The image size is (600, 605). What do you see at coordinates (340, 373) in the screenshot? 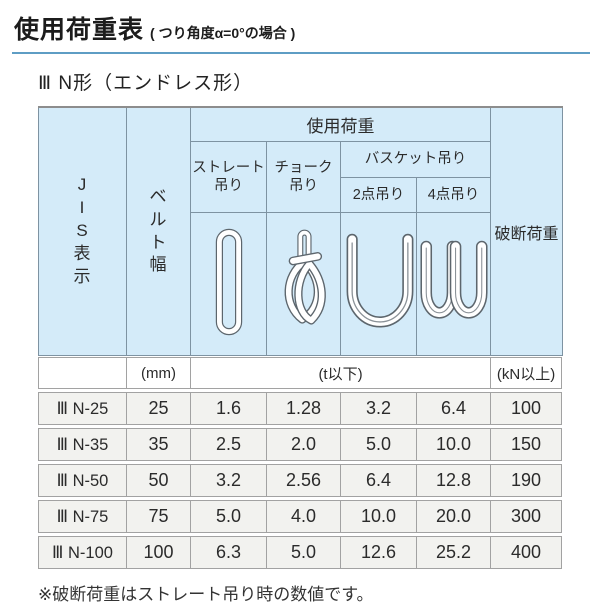
I see `unit-working-load: (t以下)` at bounding box center [340, 373].